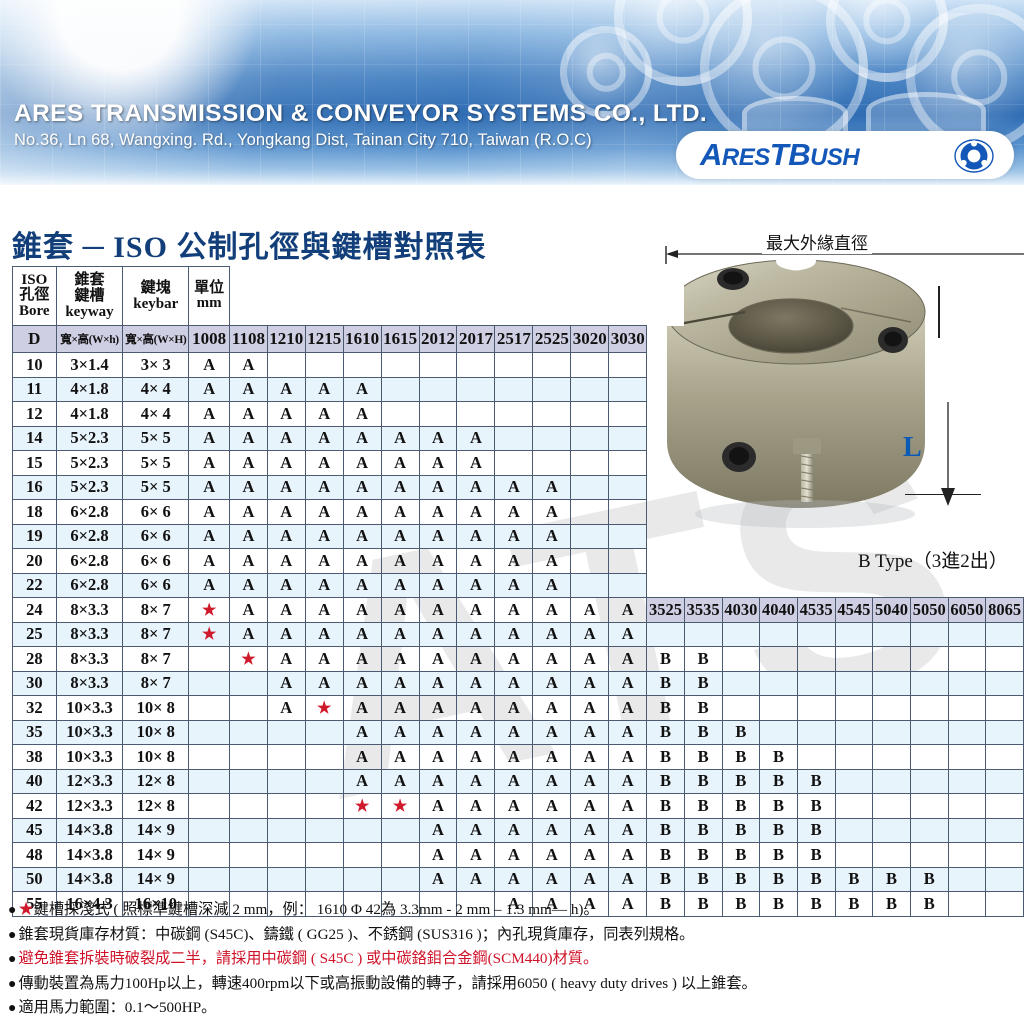 The image size is (1024, 1024). Describe the element at coordinates (34, 732) in the screenshot. I see `cell-bore: 35` at that location.